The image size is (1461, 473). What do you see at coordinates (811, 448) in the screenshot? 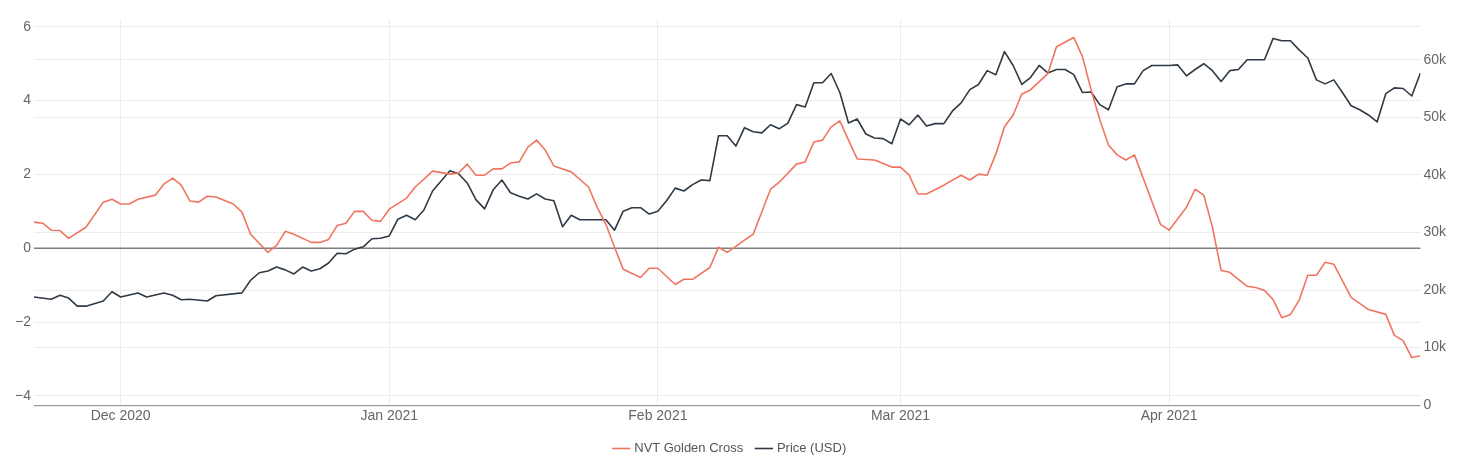
I see `legend-label: Price (USD)` at bounding box center [811, 448].